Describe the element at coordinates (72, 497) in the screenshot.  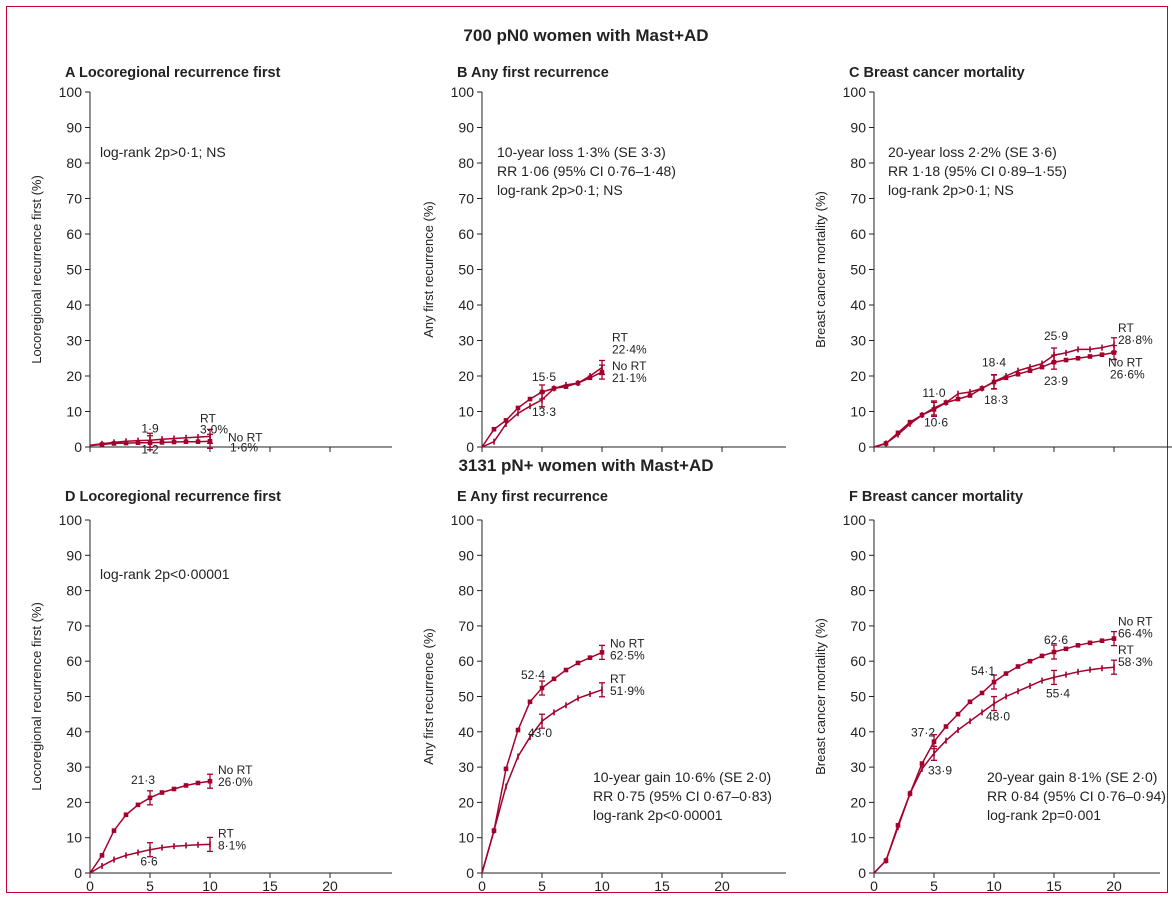
I see `panel-letter: D` at that location.